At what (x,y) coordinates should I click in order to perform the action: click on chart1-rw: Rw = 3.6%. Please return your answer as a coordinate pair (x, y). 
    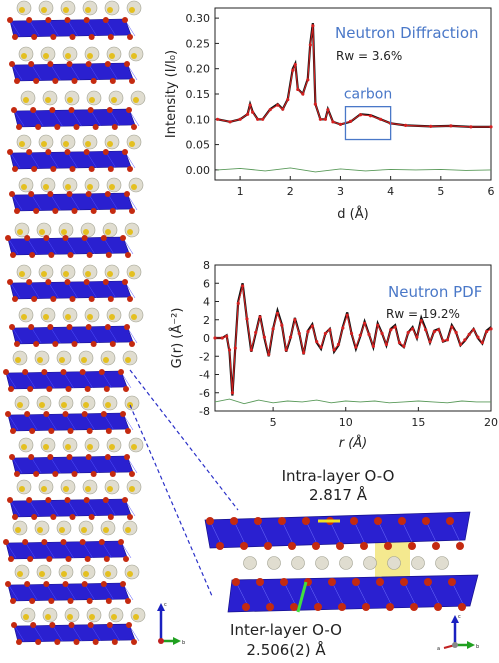
    Looking at the image, I should click on (369, 56).